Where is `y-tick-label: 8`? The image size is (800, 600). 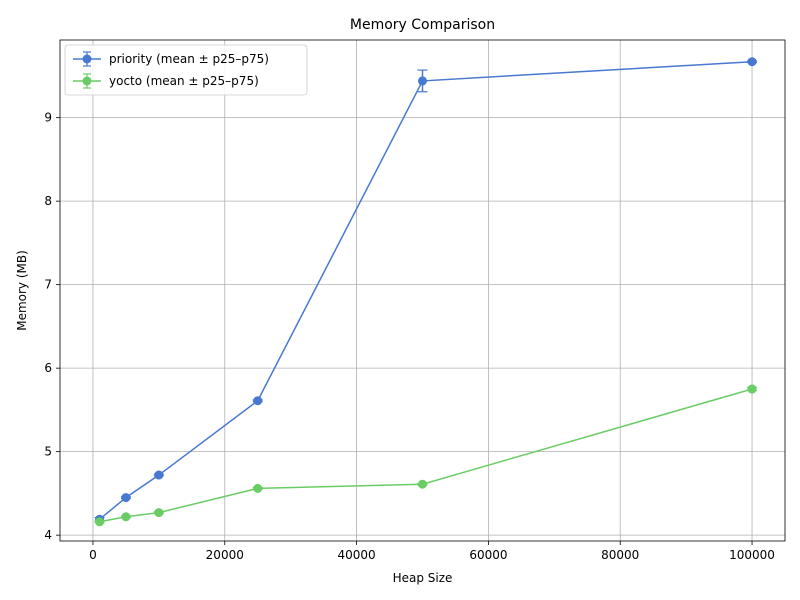 y-tick-label: 8 is located at coordinates (48, 201).